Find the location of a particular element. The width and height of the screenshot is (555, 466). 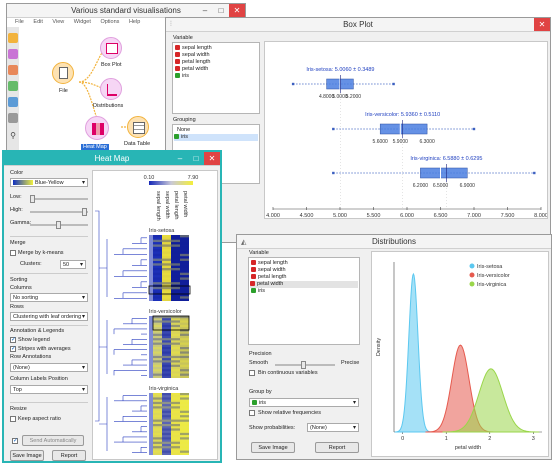

gamma-slider is located at coordinates (59, 225).